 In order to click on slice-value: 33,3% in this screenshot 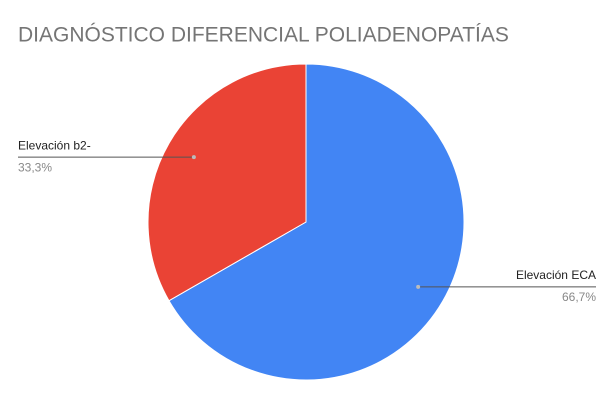, I will do `click(35, 167)`.